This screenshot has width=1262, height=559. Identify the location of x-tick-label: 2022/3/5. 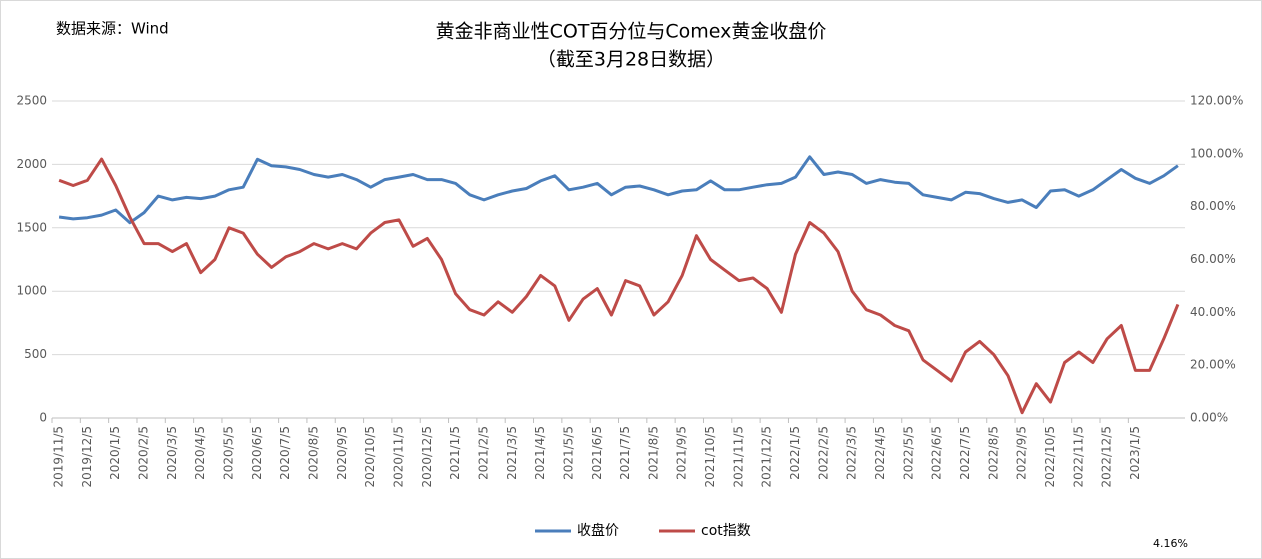
(852, 453).